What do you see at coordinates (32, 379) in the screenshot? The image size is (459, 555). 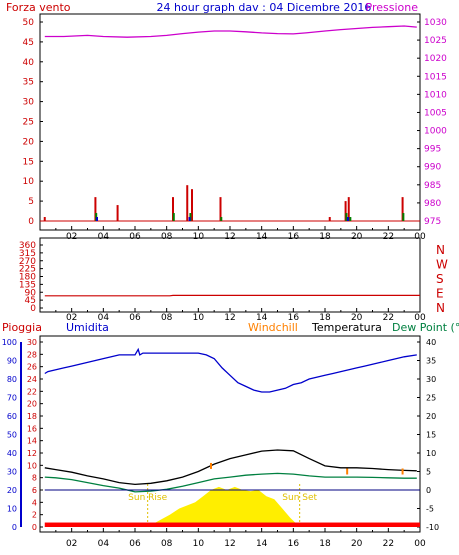 I see `rain-tick-label: 24` at bounding box center [32, 379].